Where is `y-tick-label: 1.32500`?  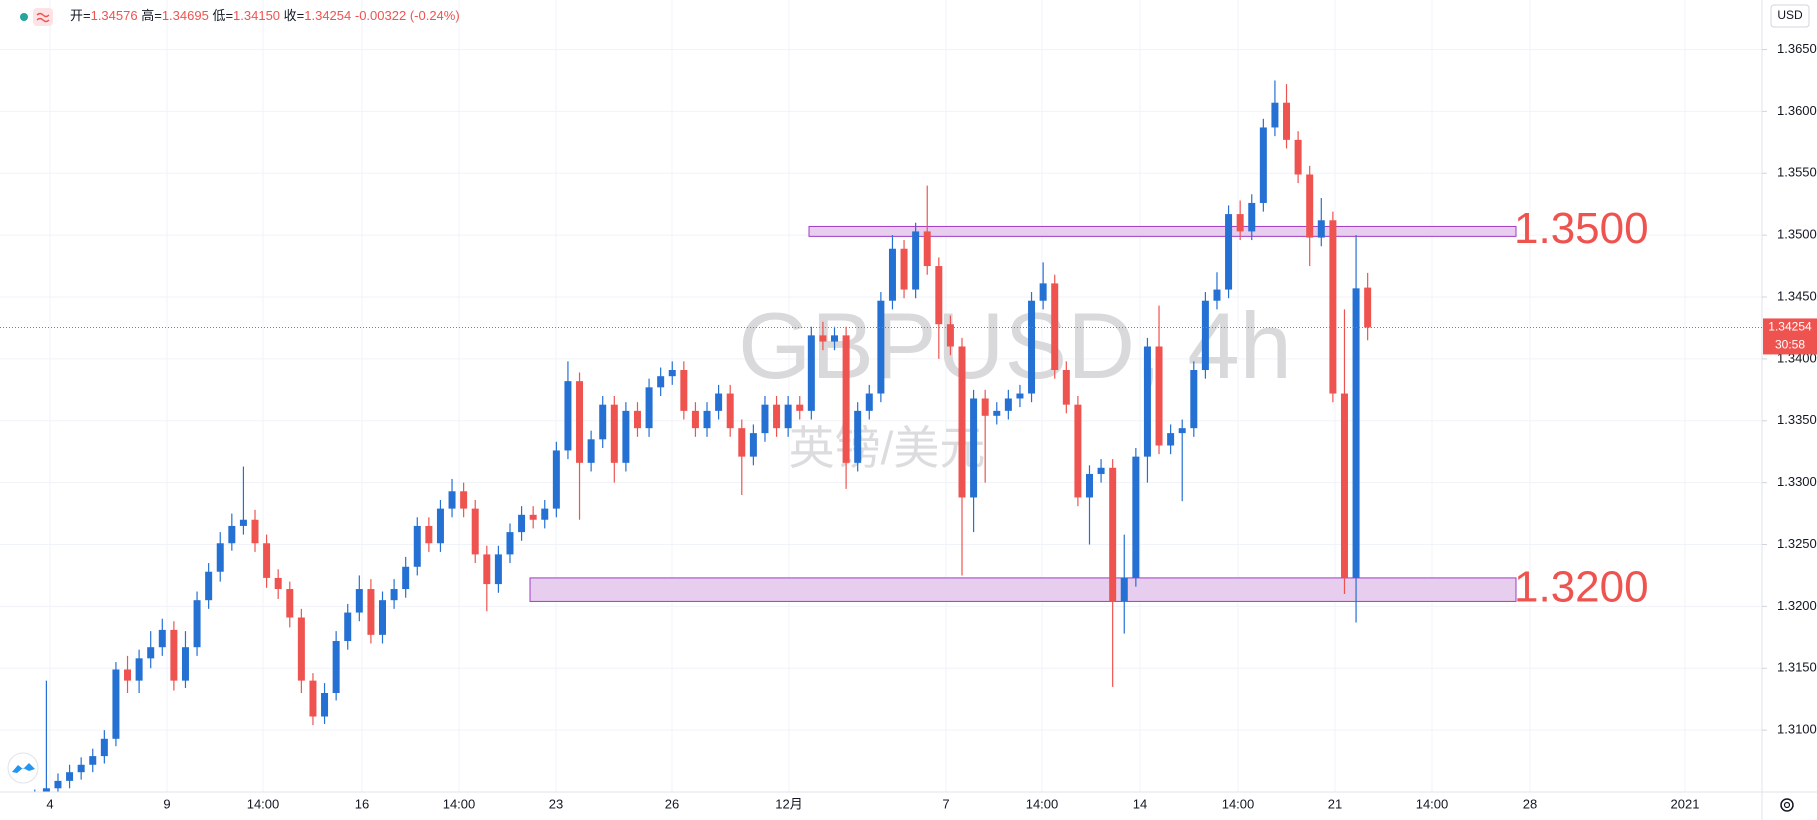 y-tick-label: 1.32500 is located at coordinates (1797, 543).